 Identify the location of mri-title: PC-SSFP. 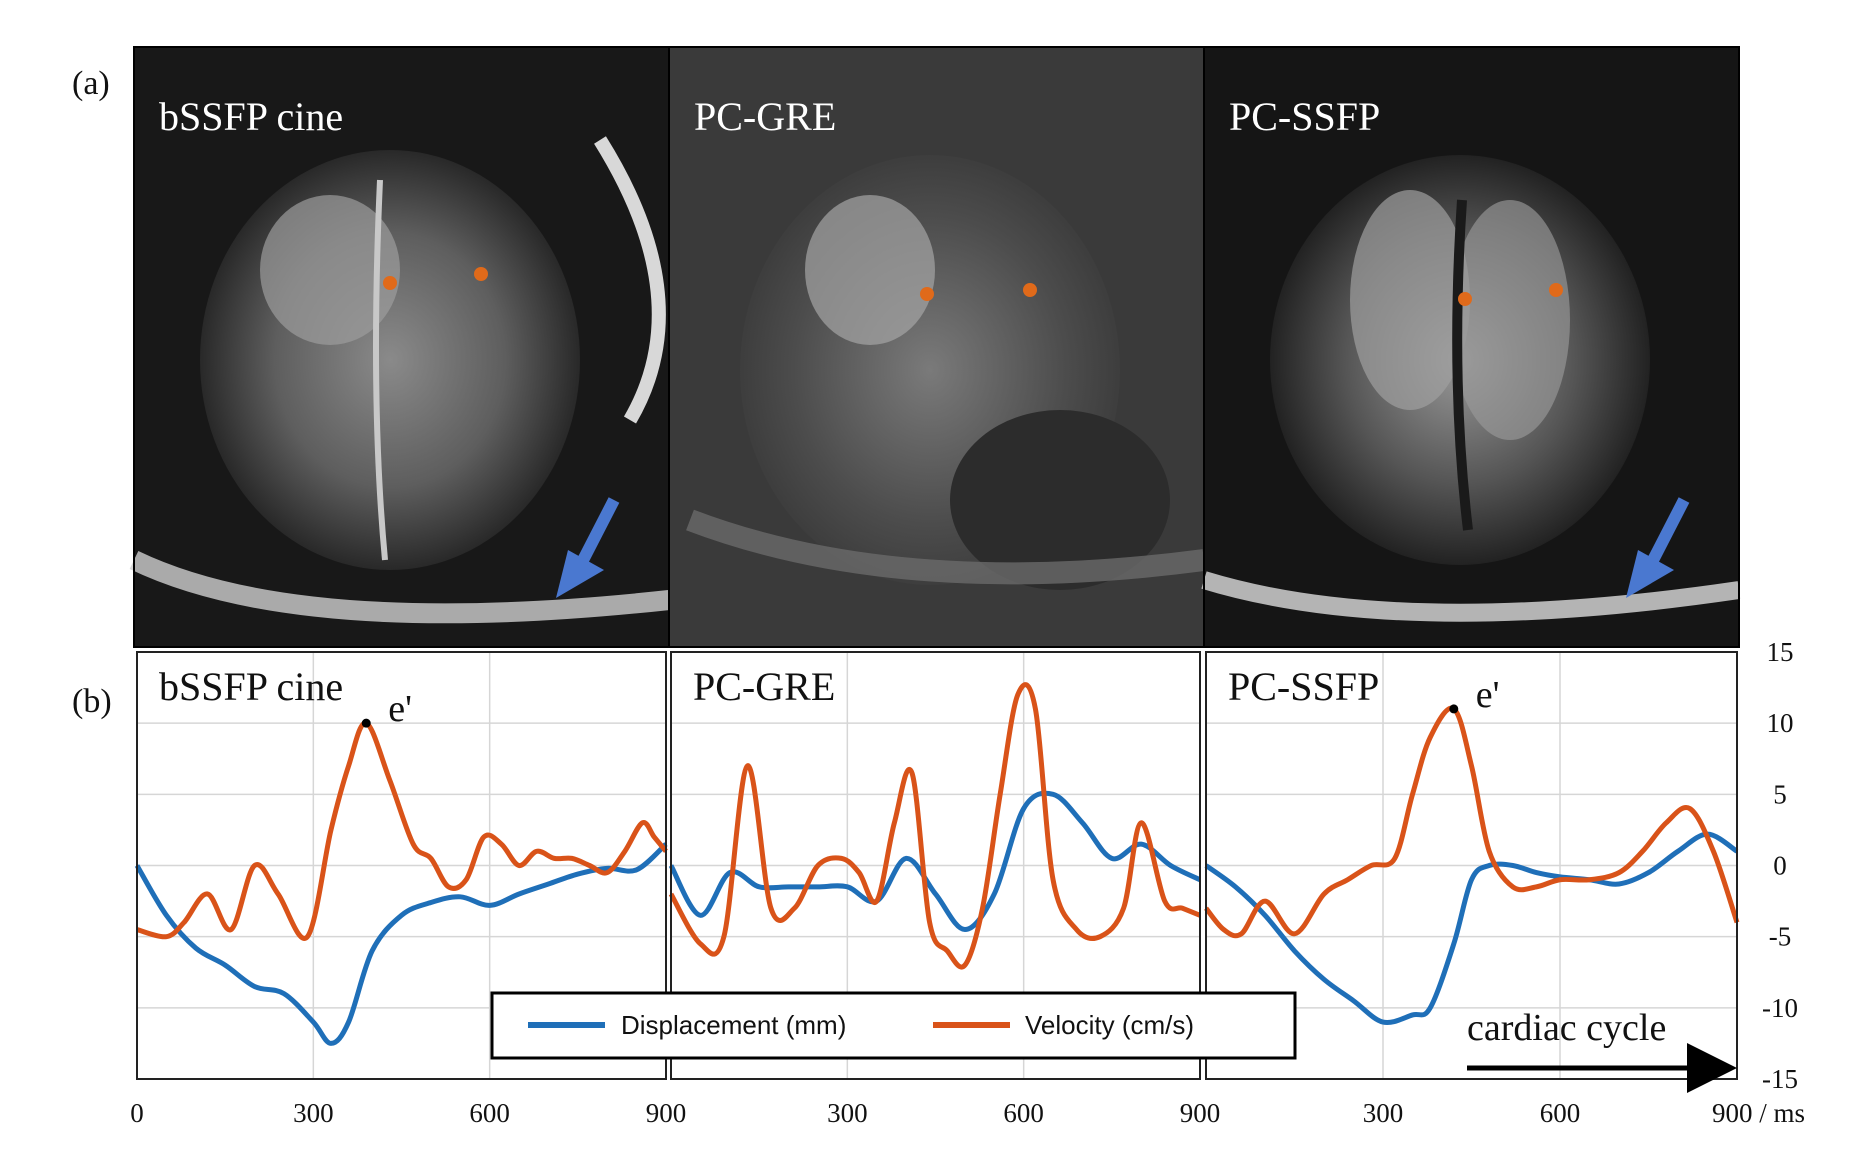
(1304, 116).